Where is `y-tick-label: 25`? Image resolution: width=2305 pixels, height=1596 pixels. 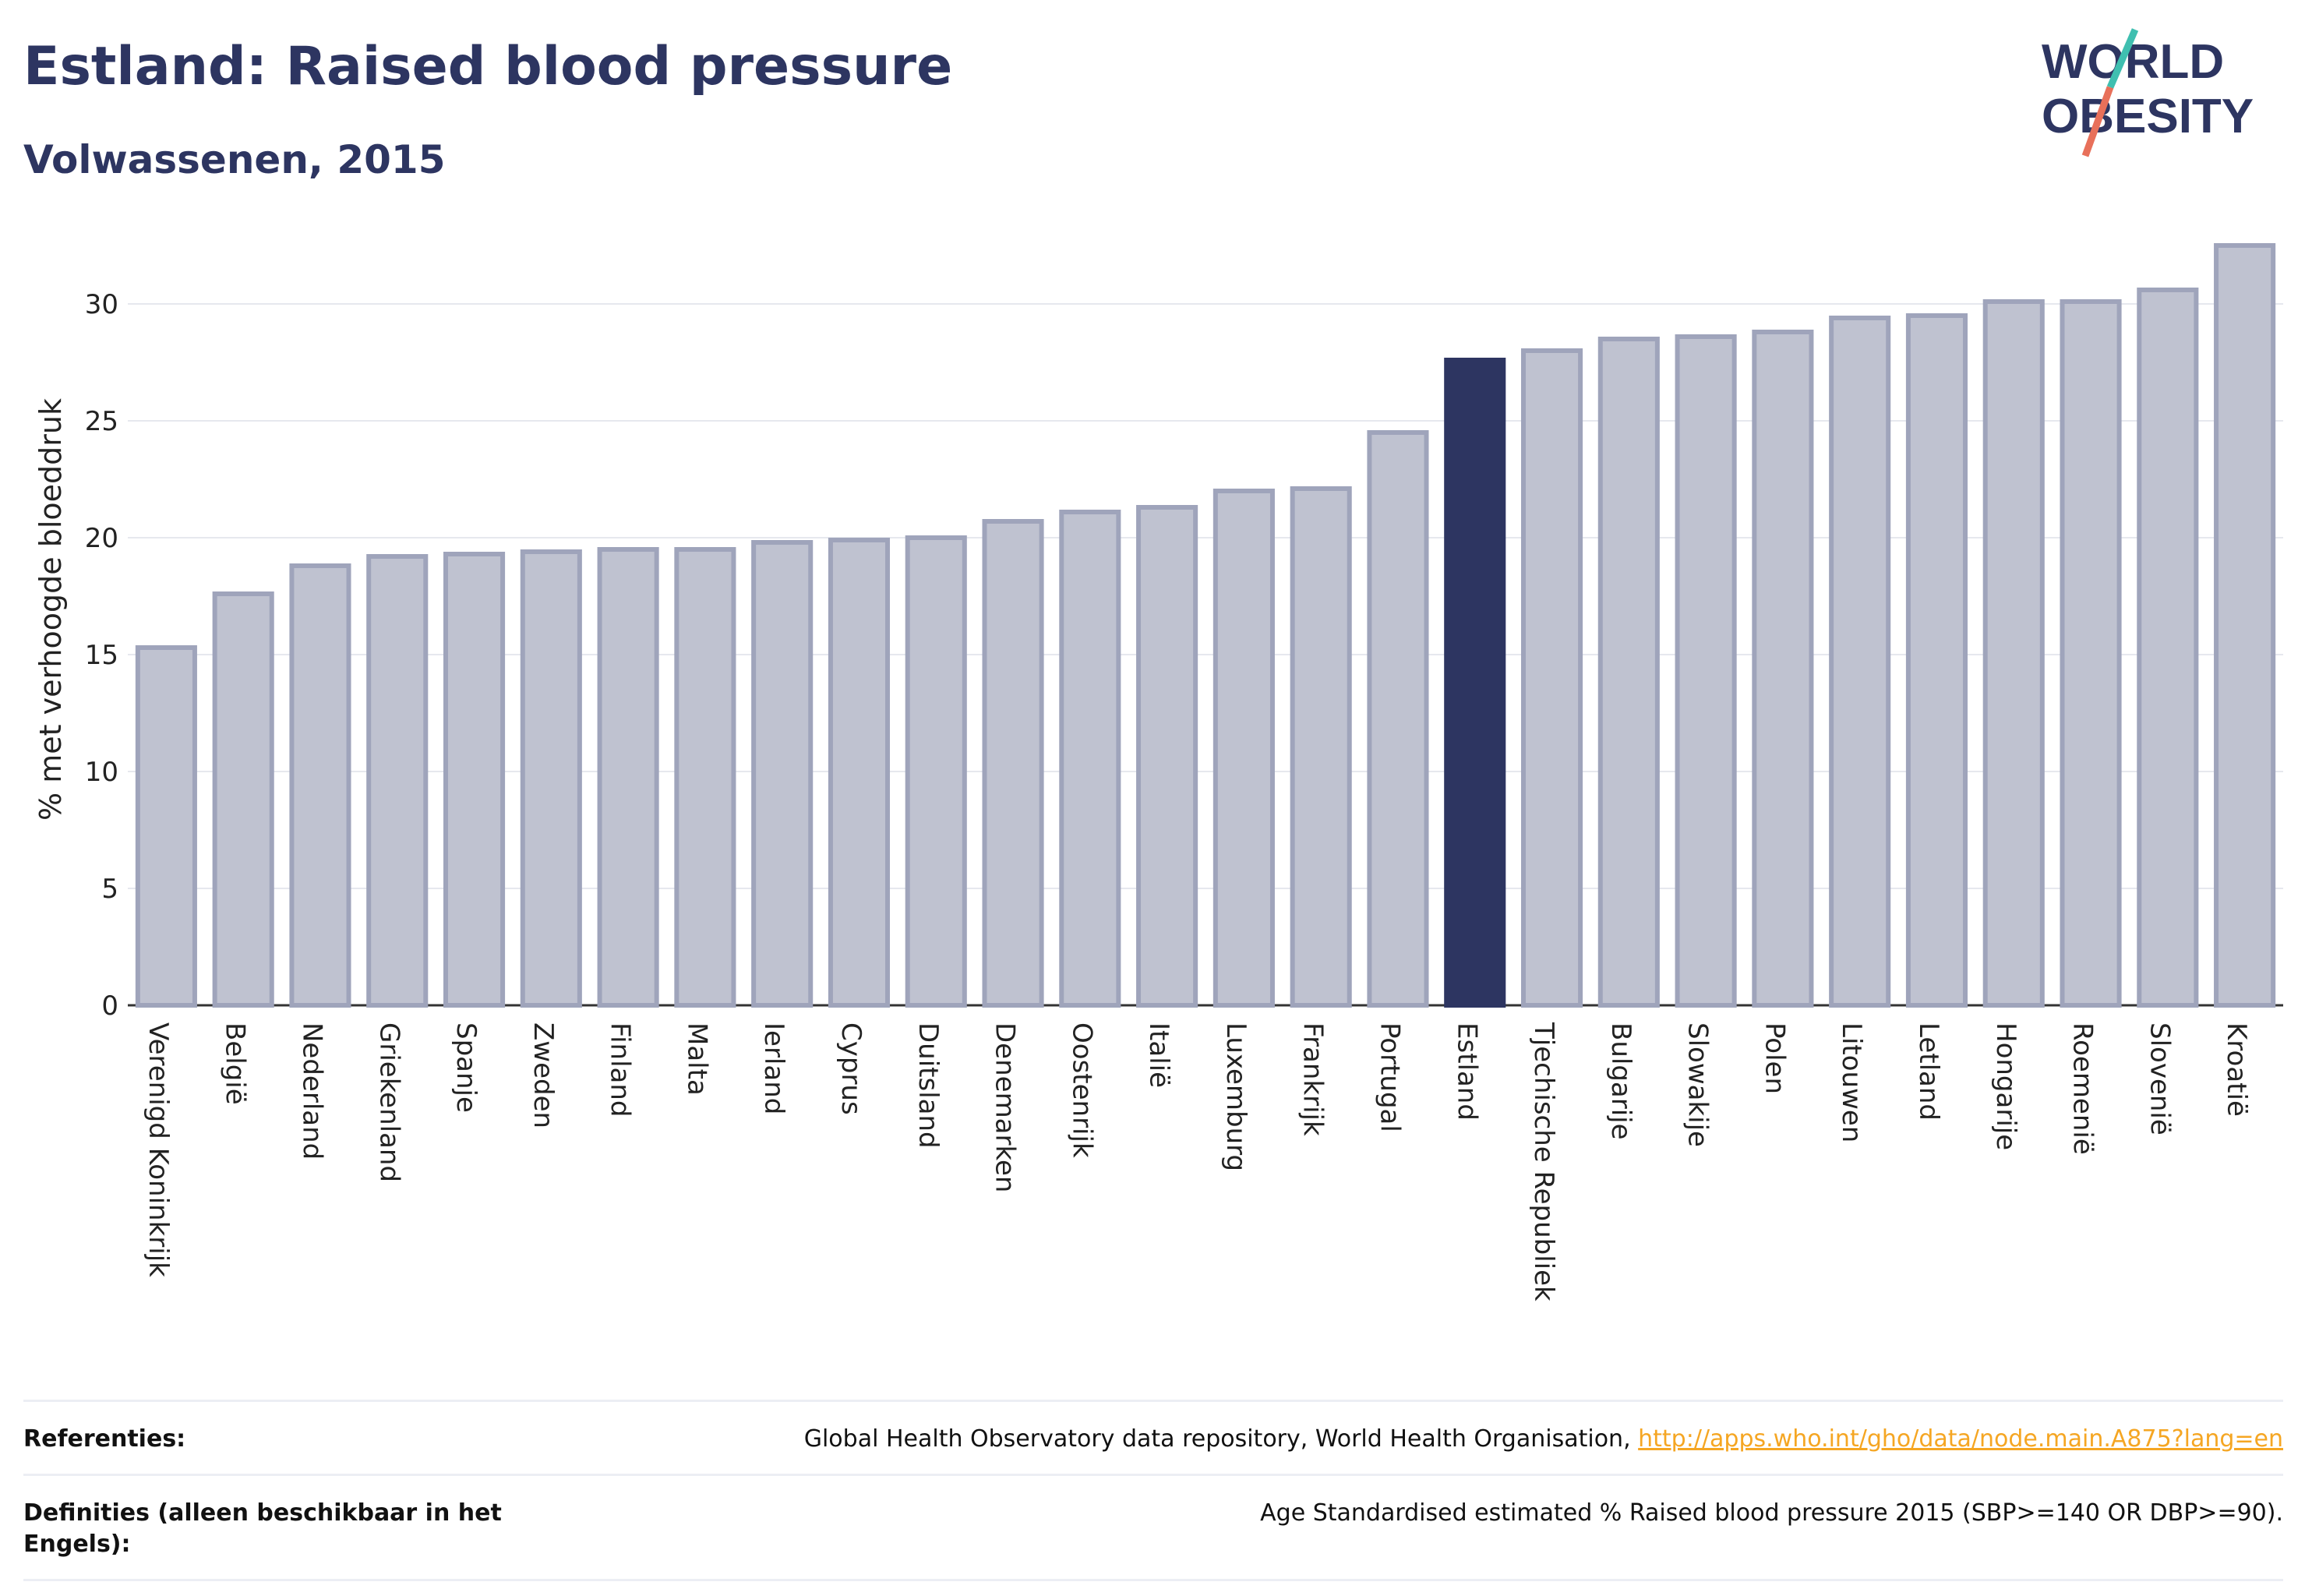 y-tick-label: 25 is located at coordinates (101, 421).